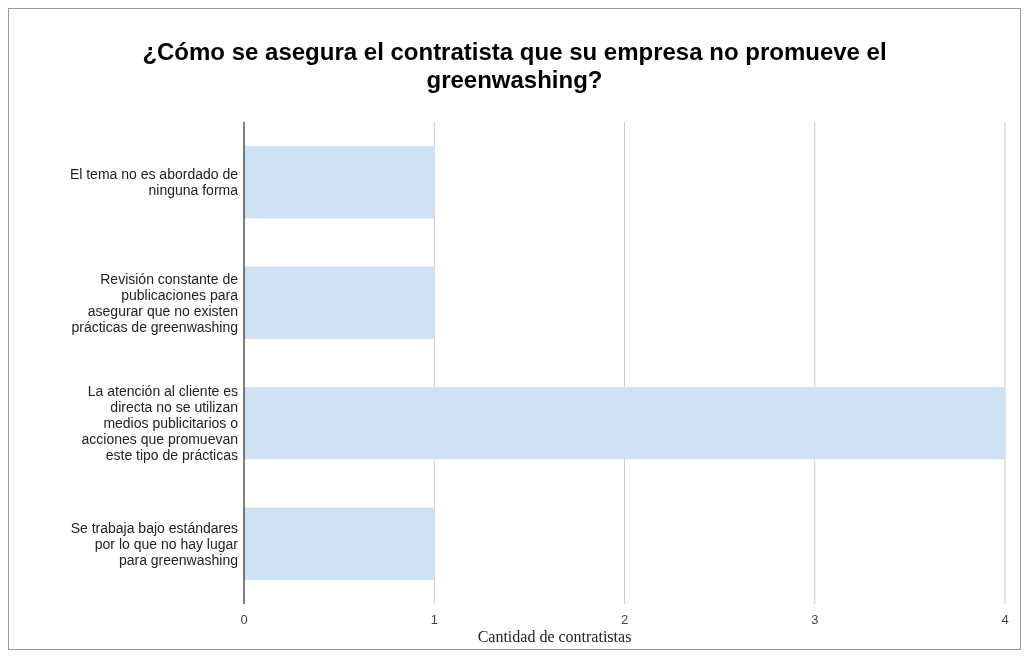 The width and height of the screenshot is (1029, 658). Describe the element at coordinates (514, 65) in the screenshot. I see `chart-title: ¿Cómo se asegura el contratista que su empresa no promueve el greenwashing?` at that location.